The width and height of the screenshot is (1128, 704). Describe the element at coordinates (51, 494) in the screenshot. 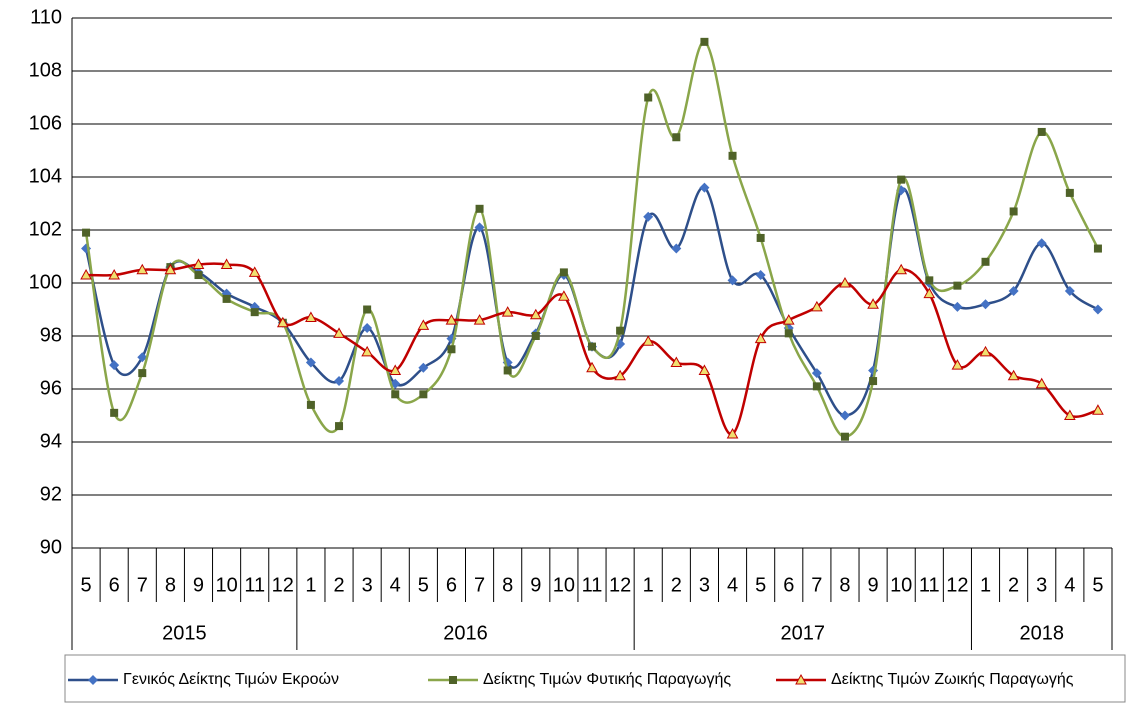

I see `y-tick-label: 92` at that location.